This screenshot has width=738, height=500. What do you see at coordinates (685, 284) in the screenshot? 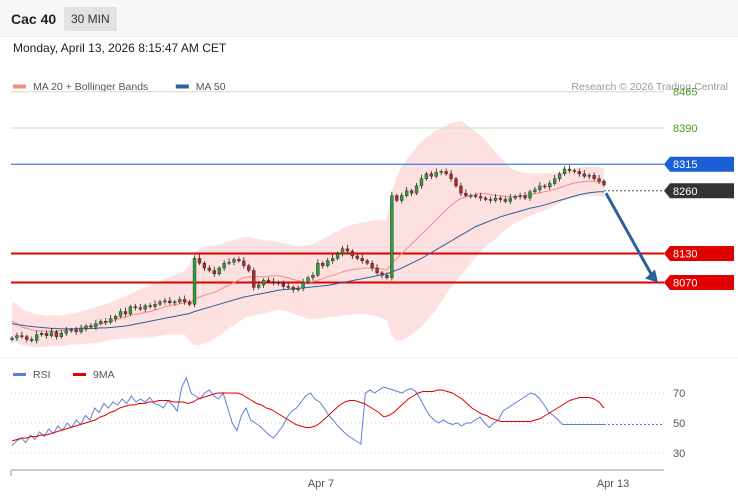
I see `level-label-8070: 8070` at bounding box center [685, 284].